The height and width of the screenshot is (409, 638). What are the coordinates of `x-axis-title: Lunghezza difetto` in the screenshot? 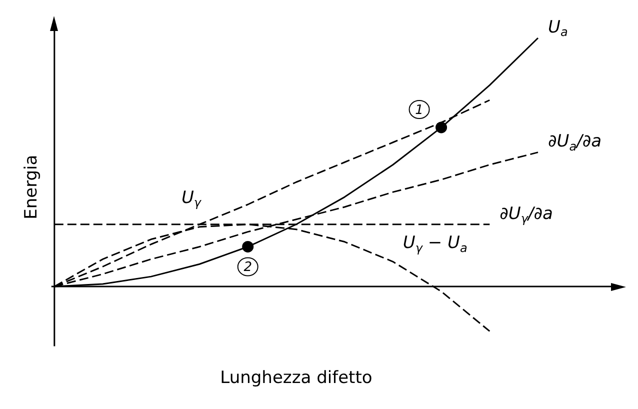 It's located at (296, 378).